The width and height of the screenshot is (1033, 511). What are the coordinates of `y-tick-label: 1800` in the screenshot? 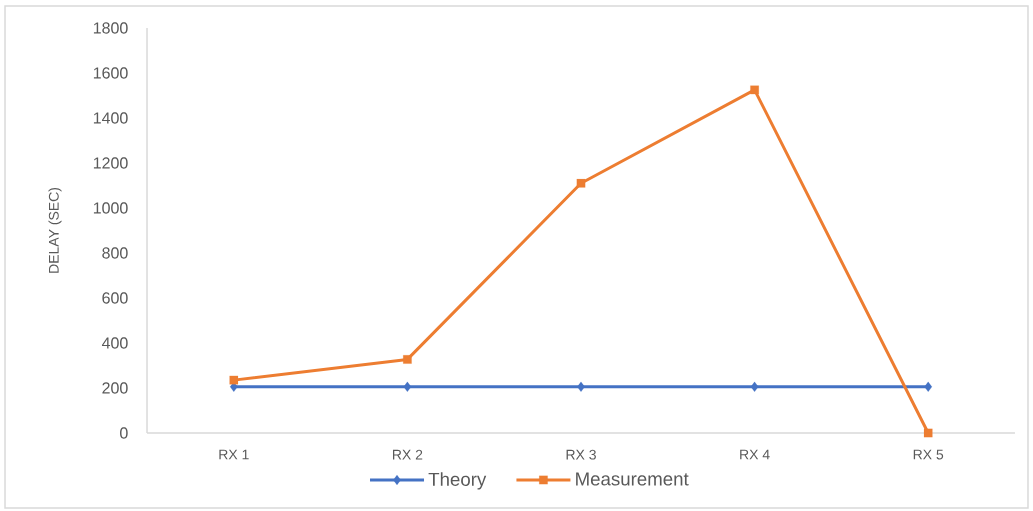 It's located at (110, 28).